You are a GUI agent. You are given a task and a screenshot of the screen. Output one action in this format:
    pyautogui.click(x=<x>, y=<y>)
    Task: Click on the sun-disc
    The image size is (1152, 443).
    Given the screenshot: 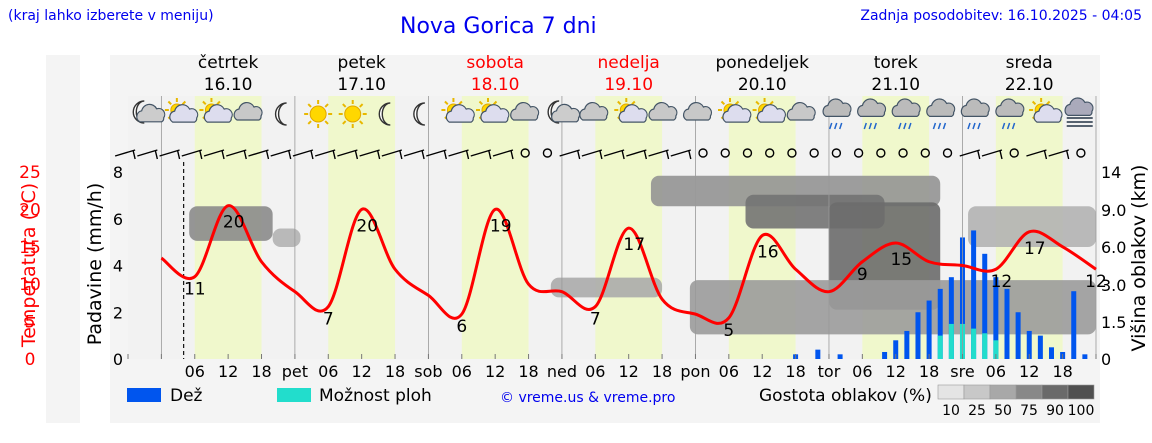 What is the action you would take?
    pyautogui.click(x=353, y=114)
    